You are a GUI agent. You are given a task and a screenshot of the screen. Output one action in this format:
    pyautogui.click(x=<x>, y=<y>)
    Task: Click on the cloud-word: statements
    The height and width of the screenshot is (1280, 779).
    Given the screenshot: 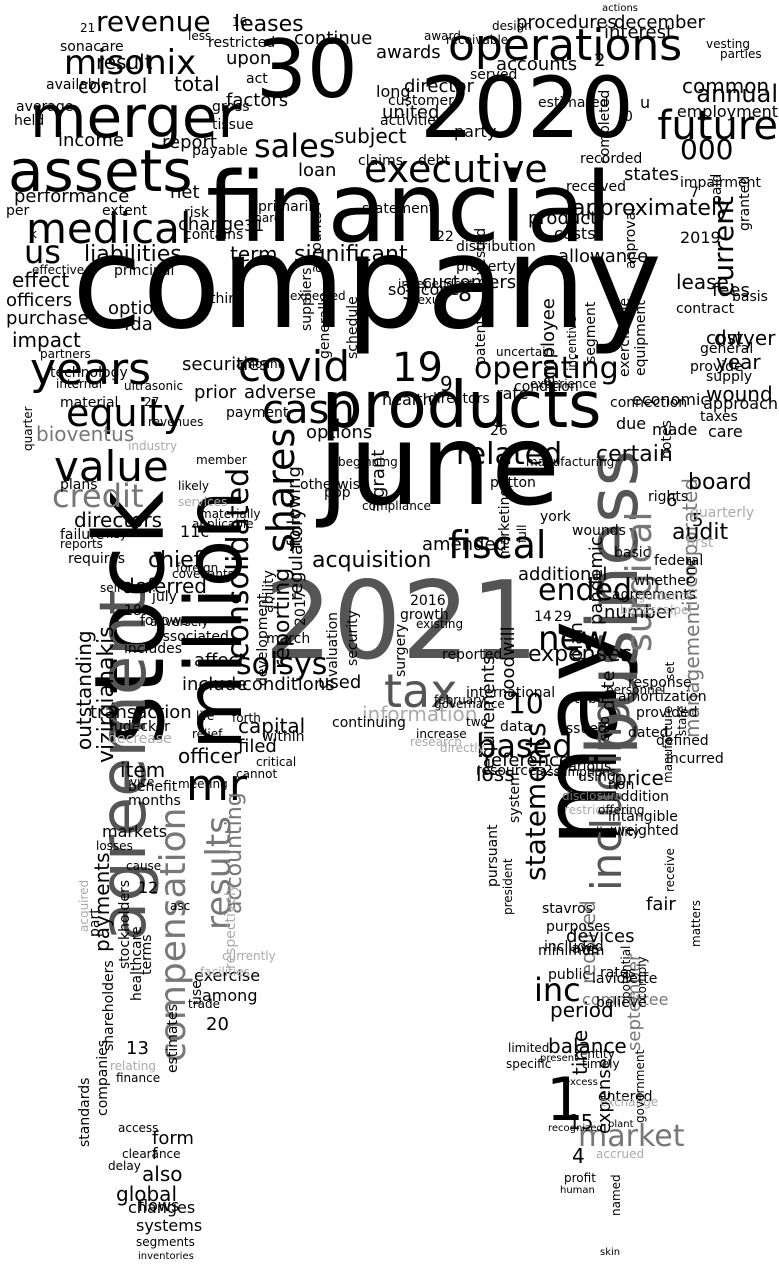 What is the action you would take?
    pyautogui.click(x=535, y=801)
    